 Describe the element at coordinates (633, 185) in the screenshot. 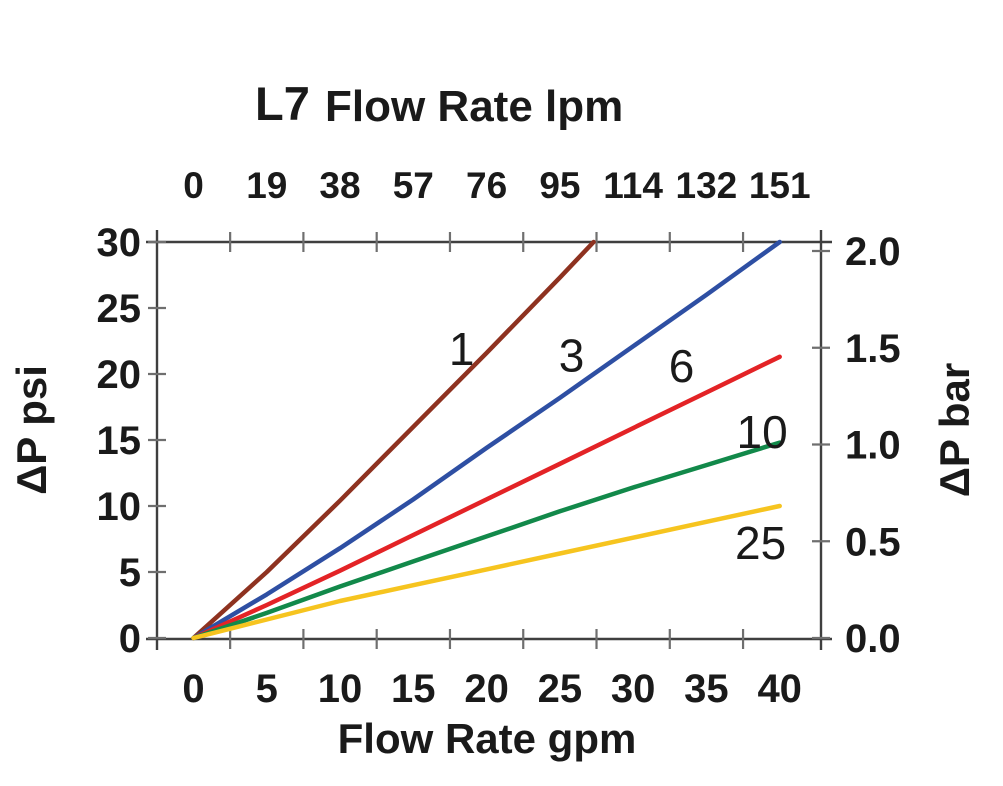

I see `x-tick-label-top: 114` at that location.